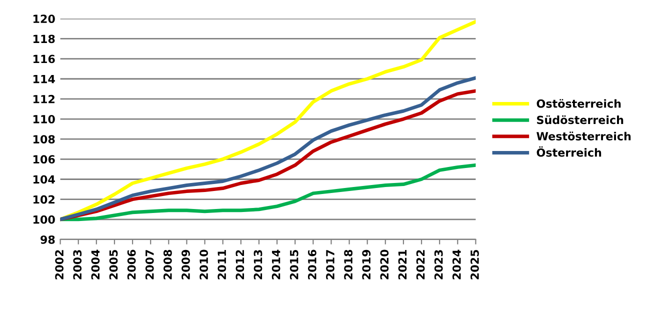 This screenshot has width=670, height=311. What do you see at coordinates (44, 179) in the screenshot?
I see `y-tick-label: 104` at bounding box center [44, 179].